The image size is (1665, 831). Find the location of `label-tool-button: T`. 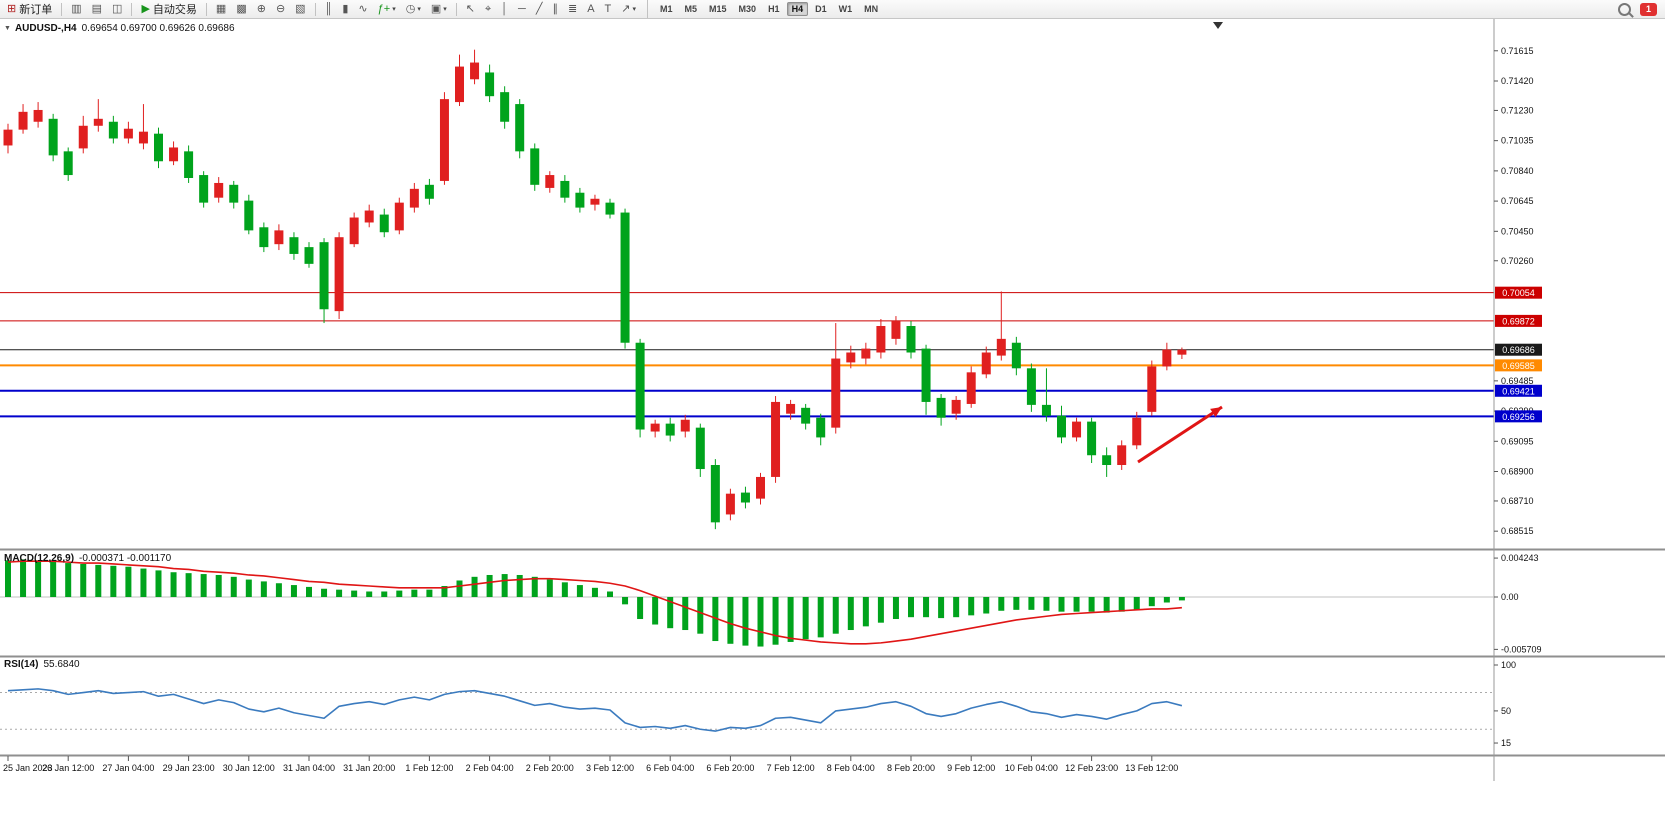

label-tool-button: T is located at coordinates (608, 9).